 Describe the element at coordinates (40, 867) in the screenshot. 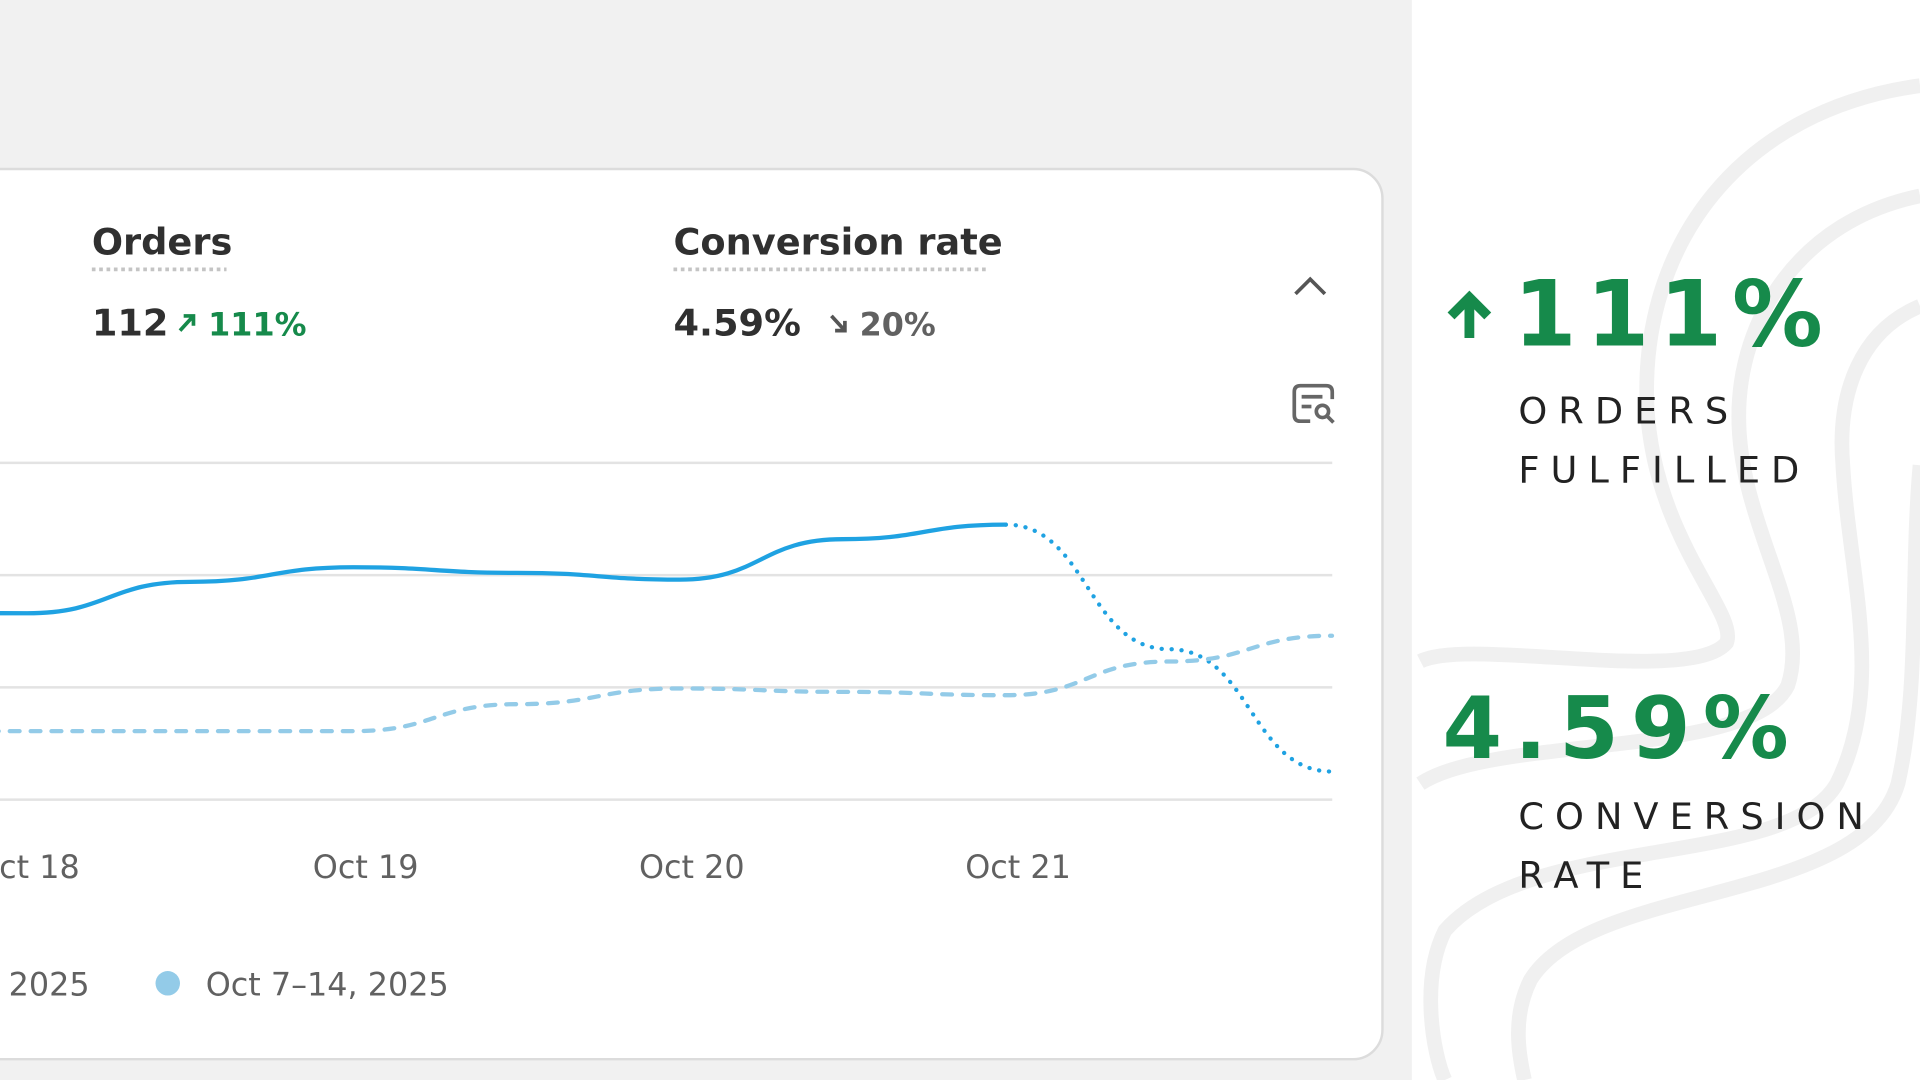

I see `x-tick-label: ct 18` at that location.